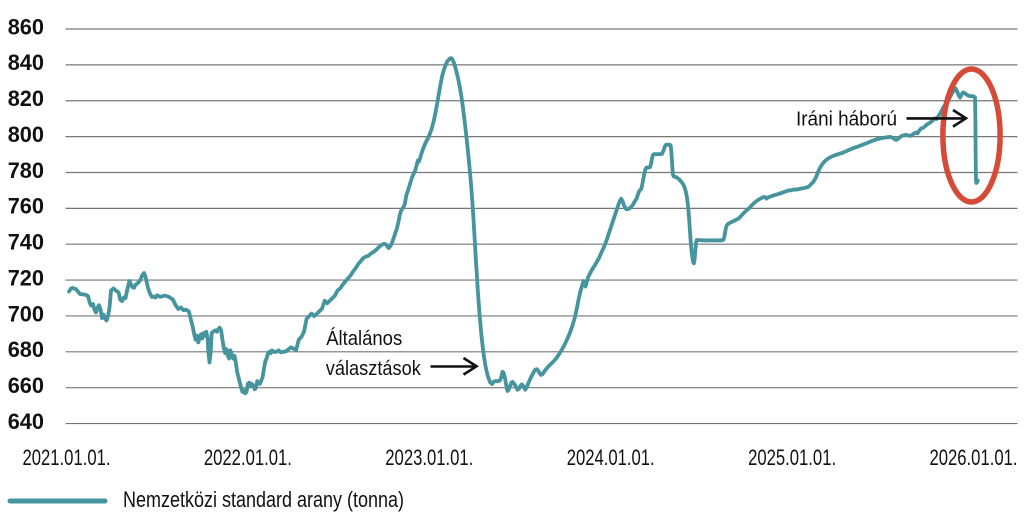 Image resolution: width=1024 pixels, height=522 pixels. Describe the element at coordinates (26, 277) in the screenshot. I see `svg-text: 720` at that location.